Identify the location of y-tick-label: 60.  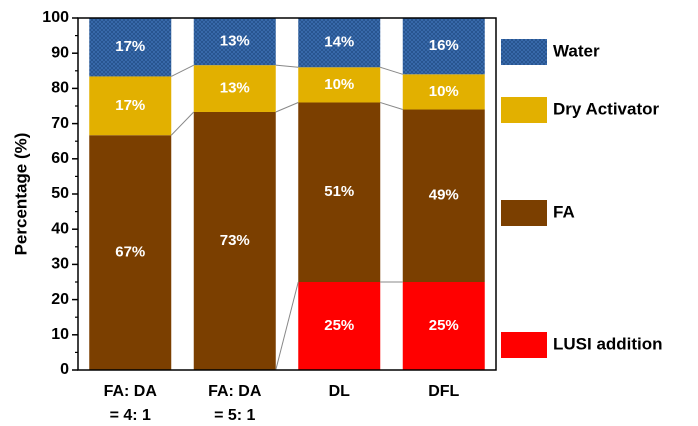
(60, 158).